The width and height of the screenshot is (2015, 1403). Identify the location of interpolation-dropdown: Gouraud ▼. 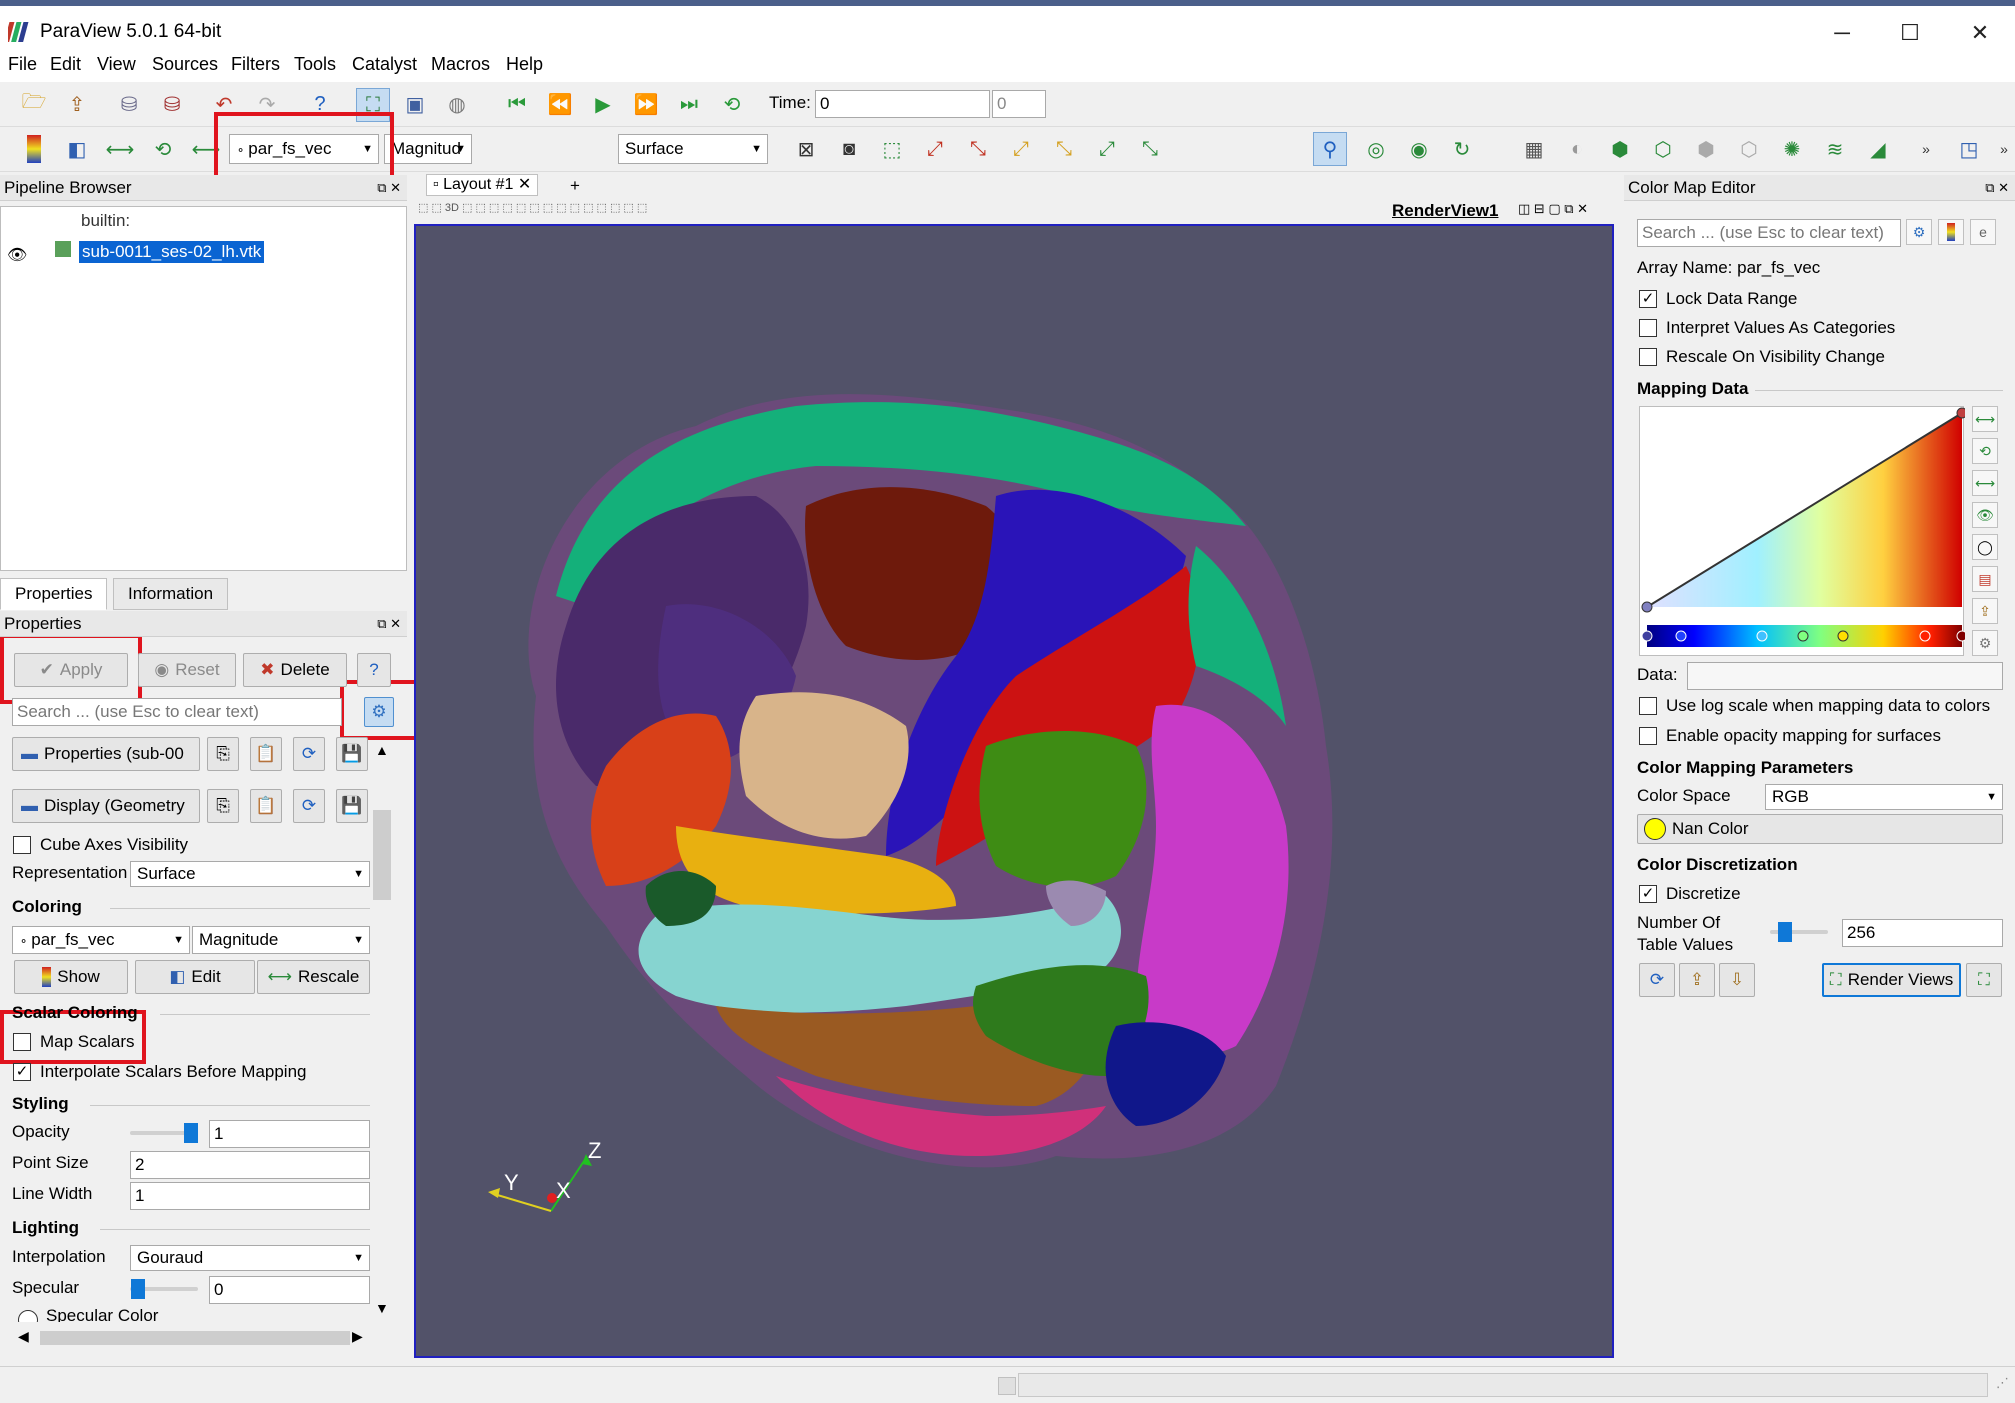
(250, 1258).